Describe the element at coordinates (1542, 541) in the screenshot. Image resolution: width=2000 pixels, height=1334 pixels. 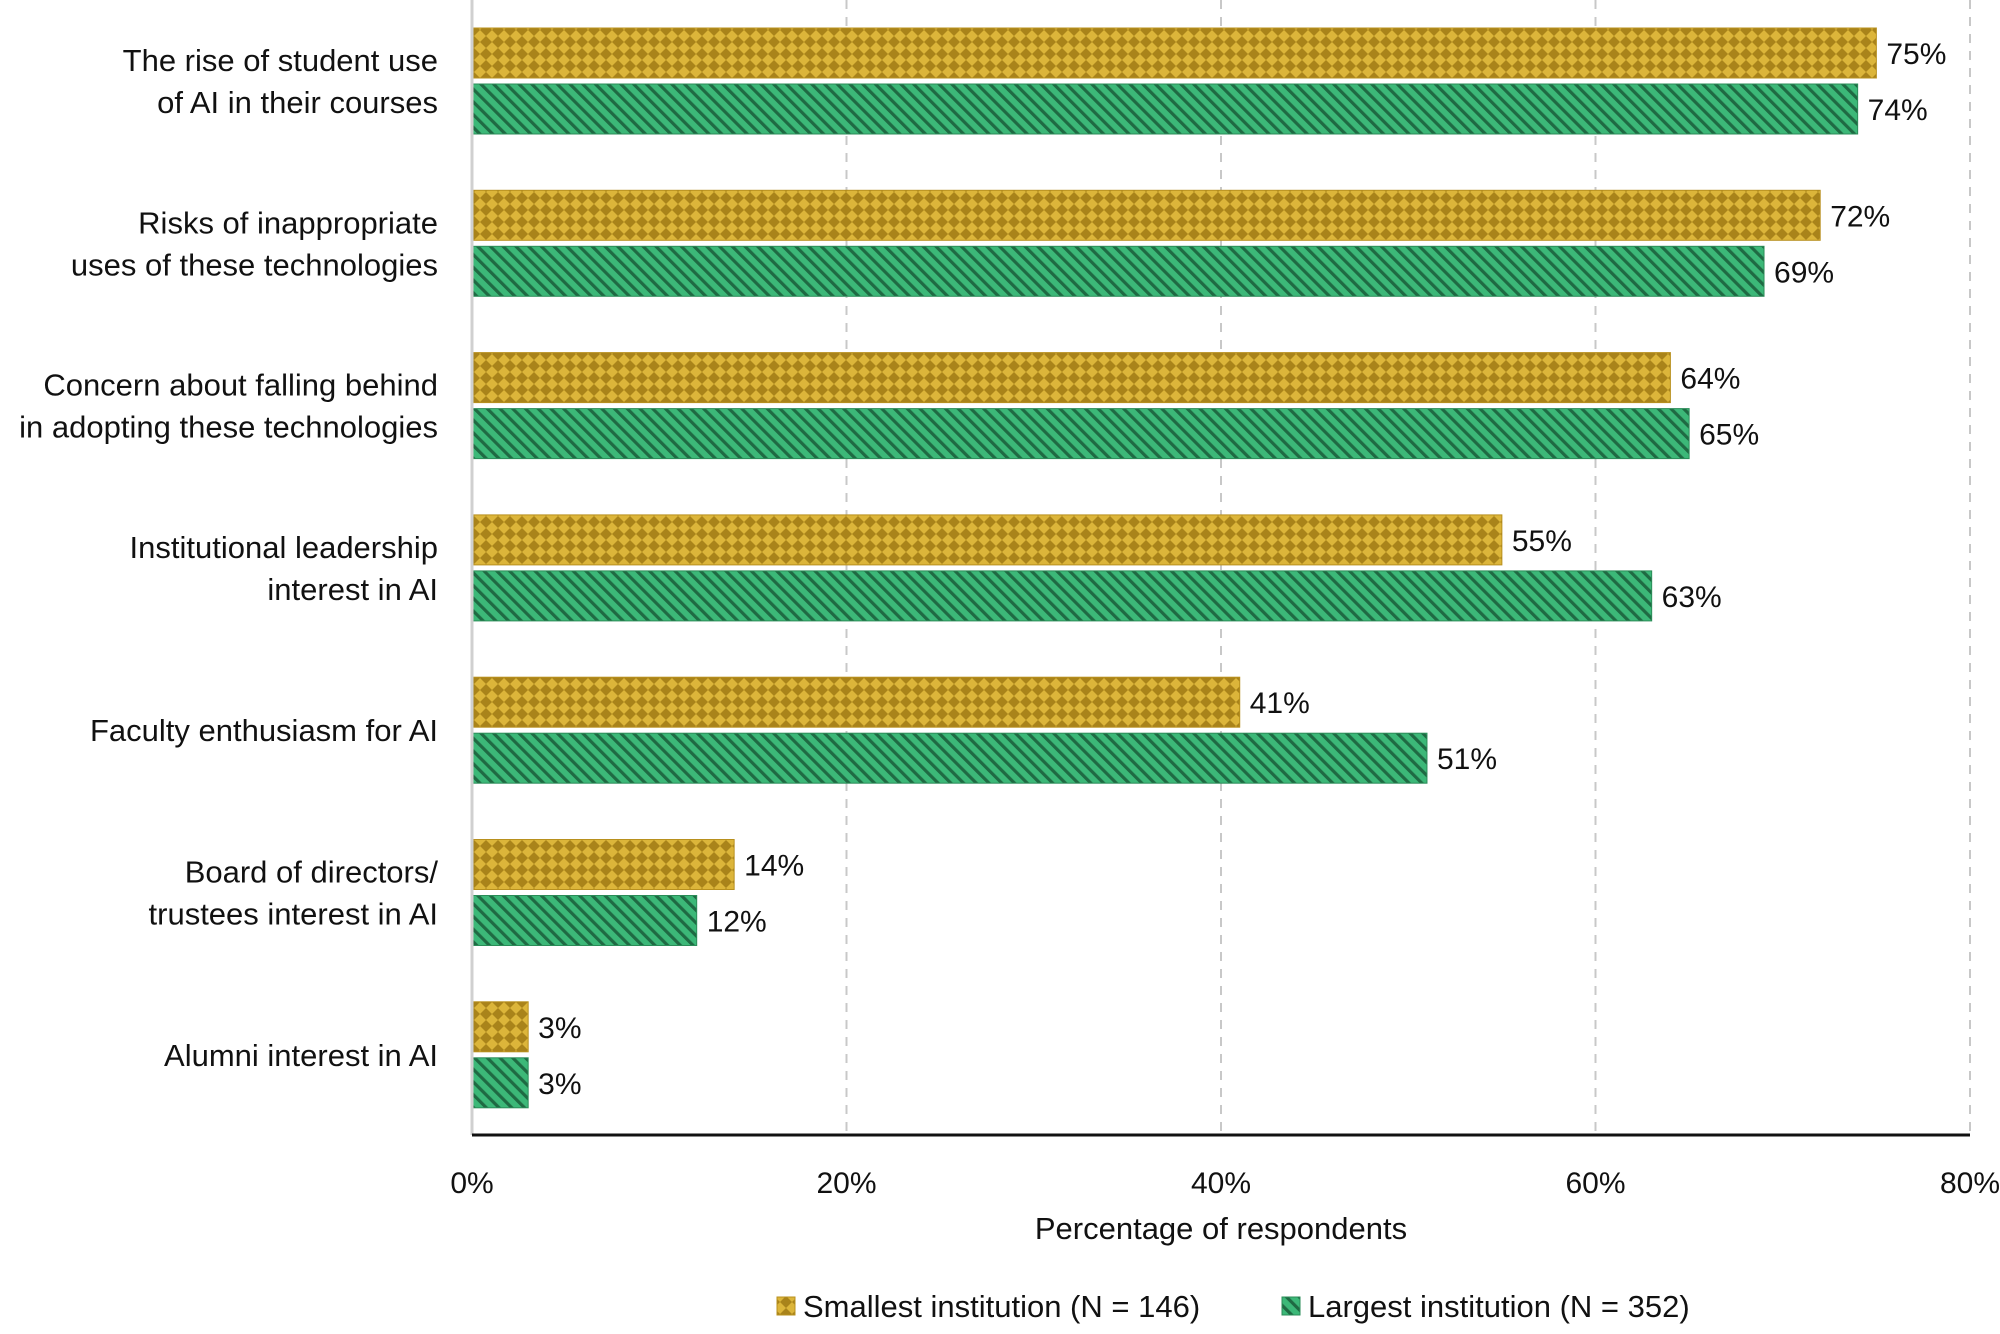
I see `data-label: 55%` at that location.